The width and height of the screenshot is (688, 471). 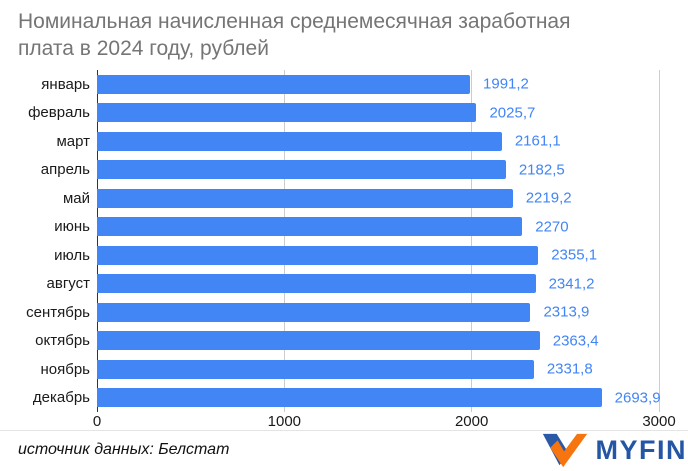 I want to click on month-label: август, so click(x=68, y=284).